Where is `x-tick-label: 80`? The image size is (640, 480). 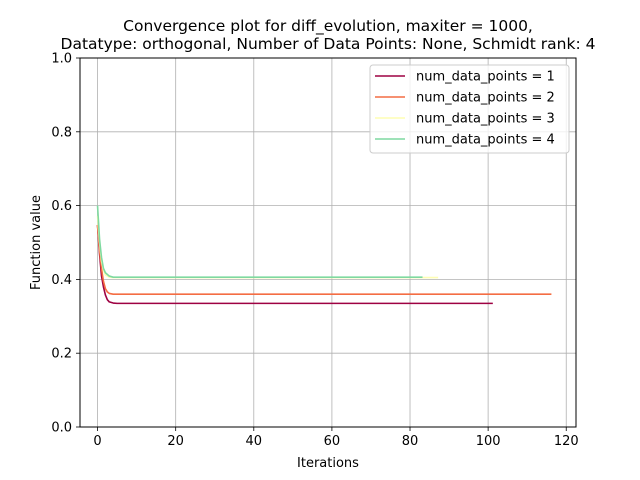 x-tick-label: 80 is located at coordinates (410, 441).